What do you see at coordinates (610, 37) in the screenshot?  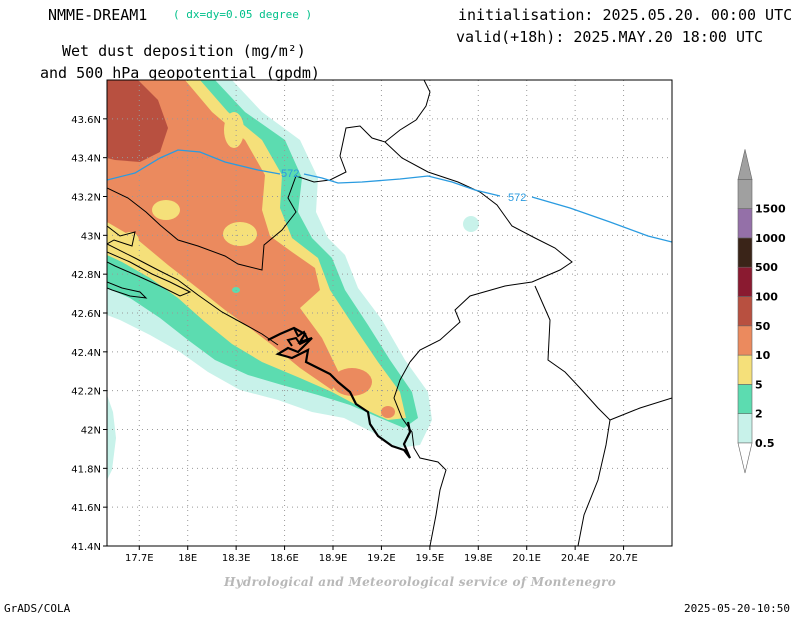 I see `valid-time: valid(+18h): 2025.MAY.20 18:00 UTC` at bounding box center [610, 37].